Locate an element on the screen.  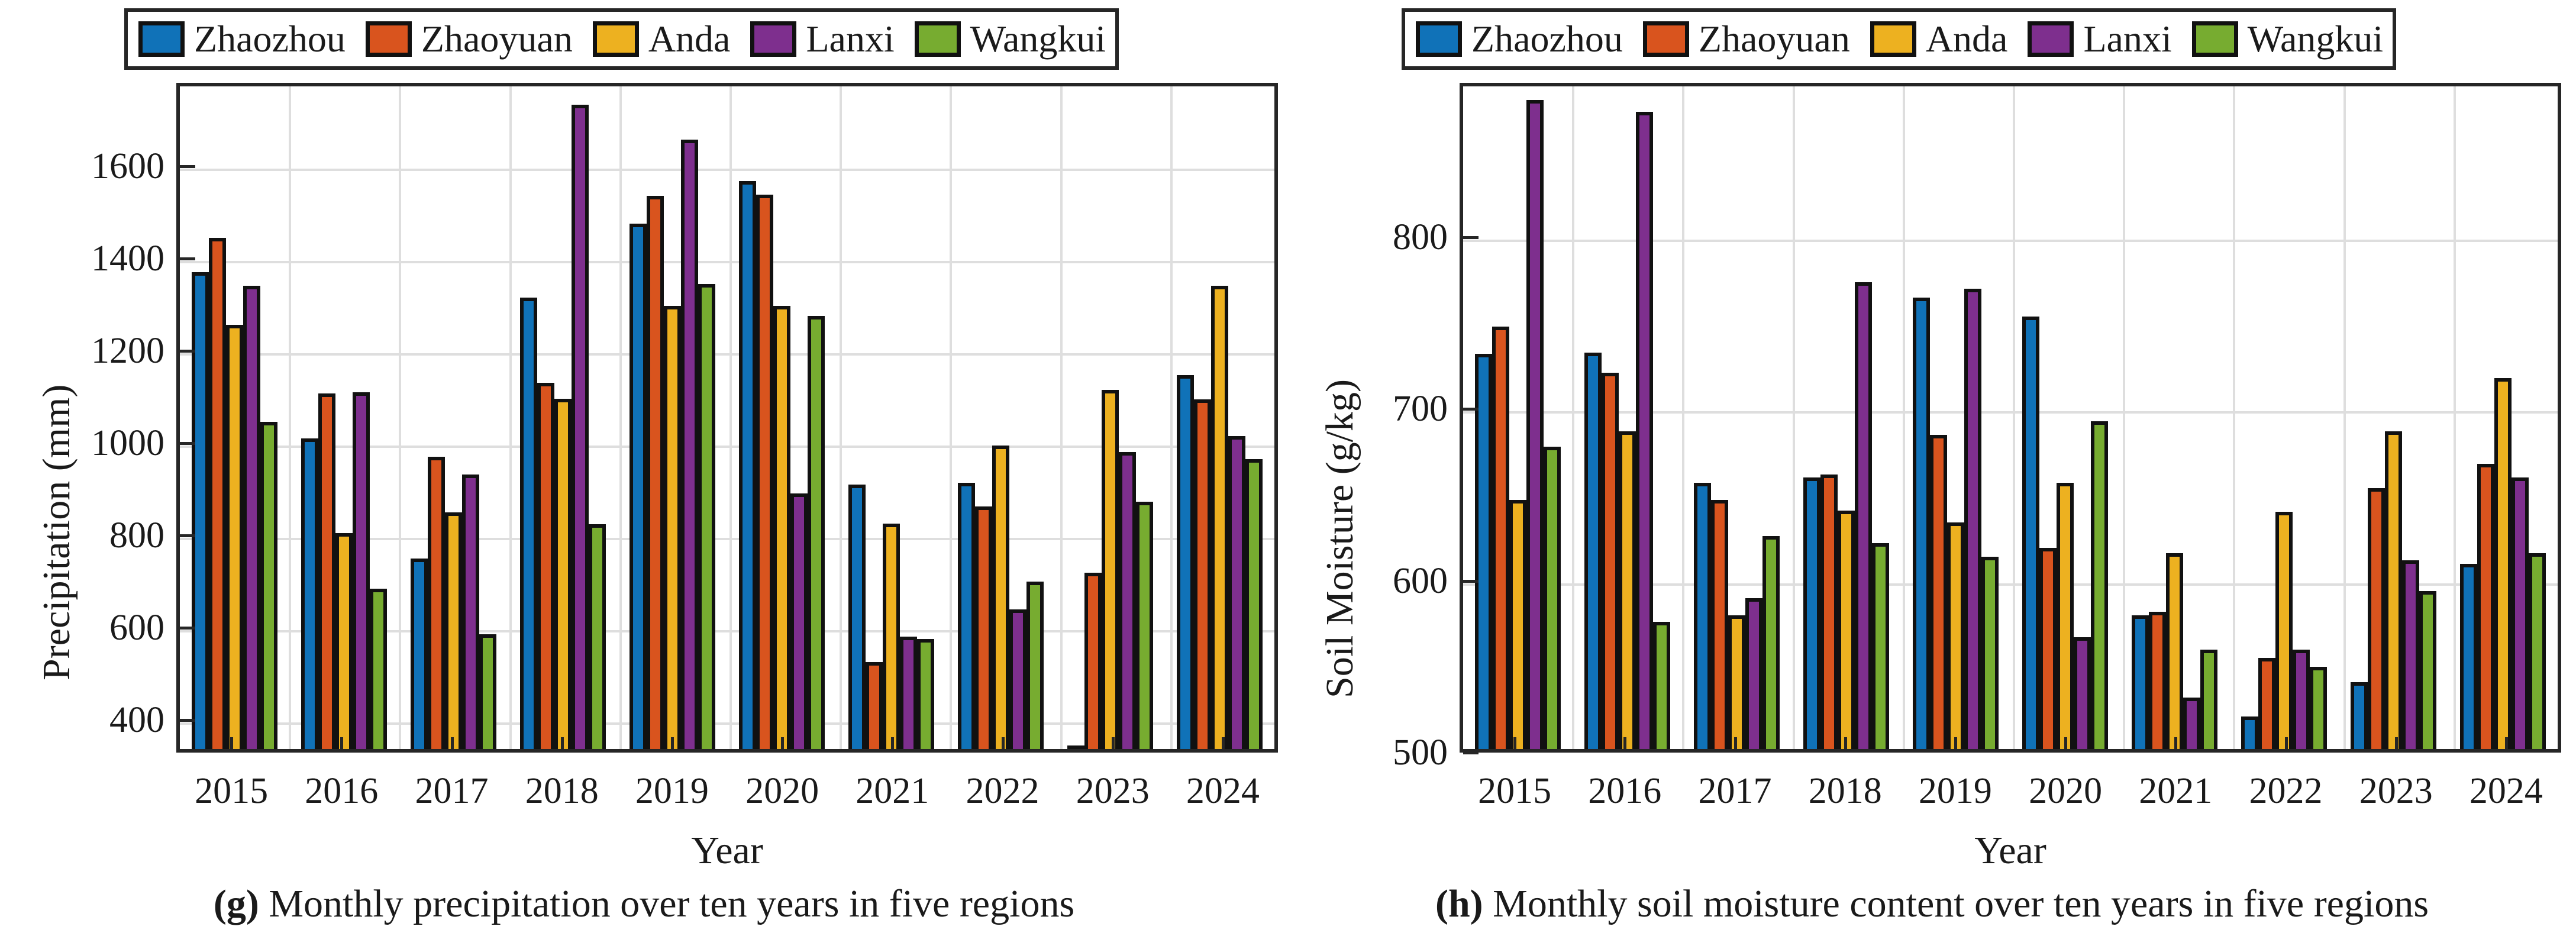
bar-wangkui-2019 is located at coordinates (1990, 652).